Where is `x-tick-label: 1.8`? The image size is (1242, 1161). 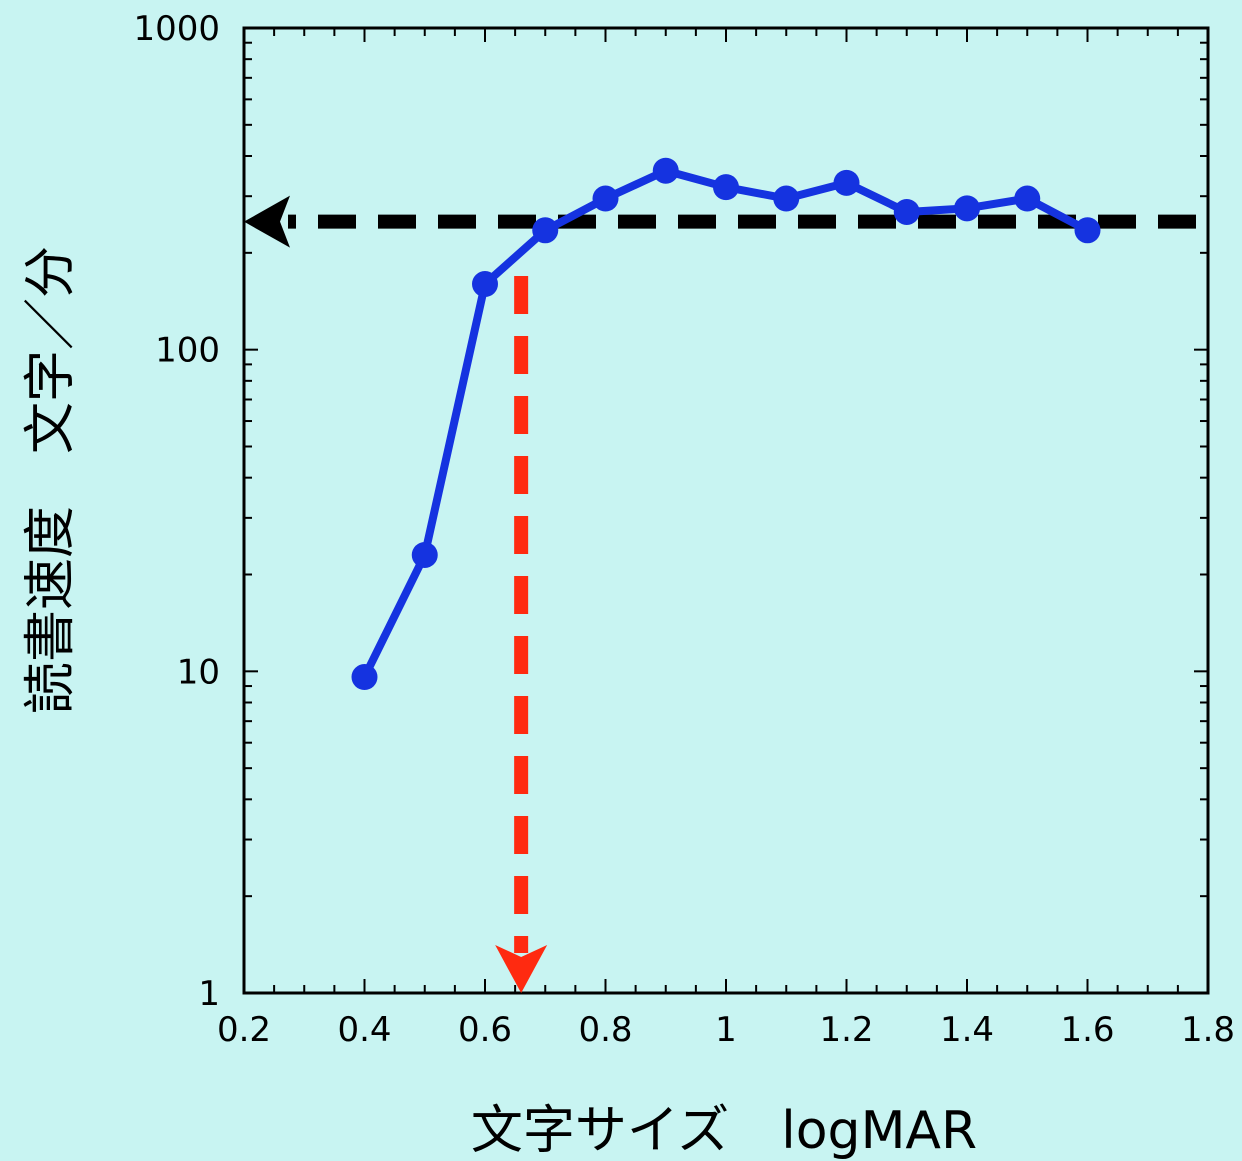
x-tick-label: 1.8 is located at coordinates (1208, 1030).